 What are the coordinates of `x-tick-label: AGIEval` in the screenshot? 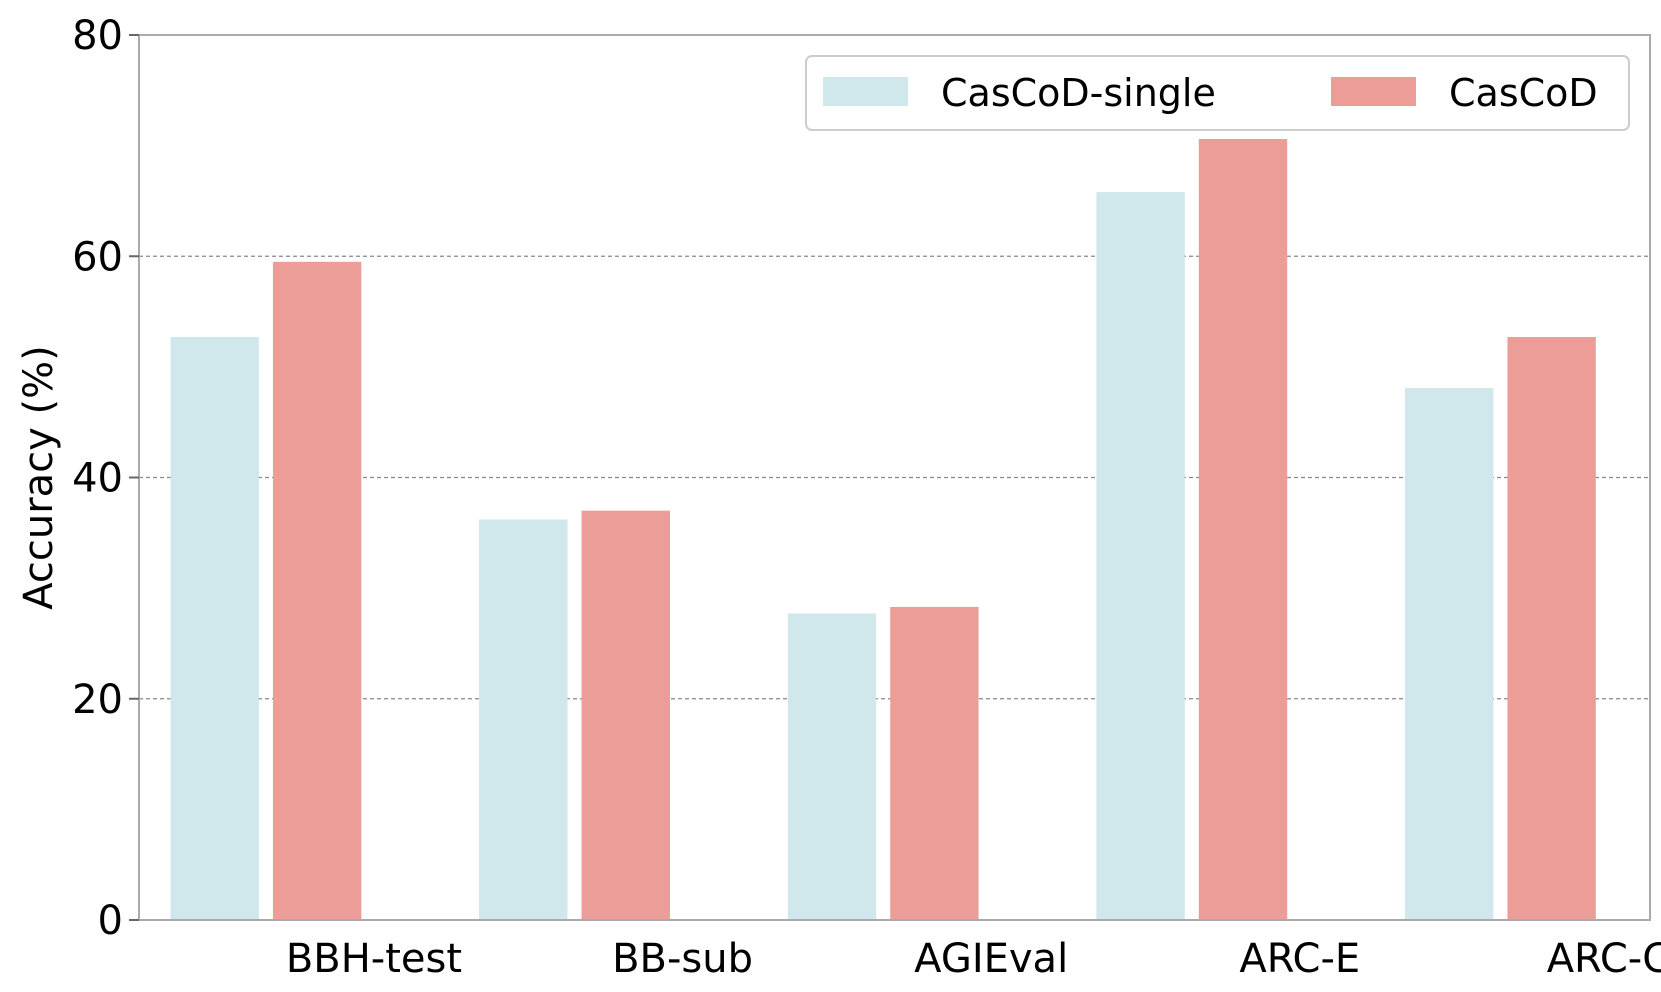 It's located at (991, 959).